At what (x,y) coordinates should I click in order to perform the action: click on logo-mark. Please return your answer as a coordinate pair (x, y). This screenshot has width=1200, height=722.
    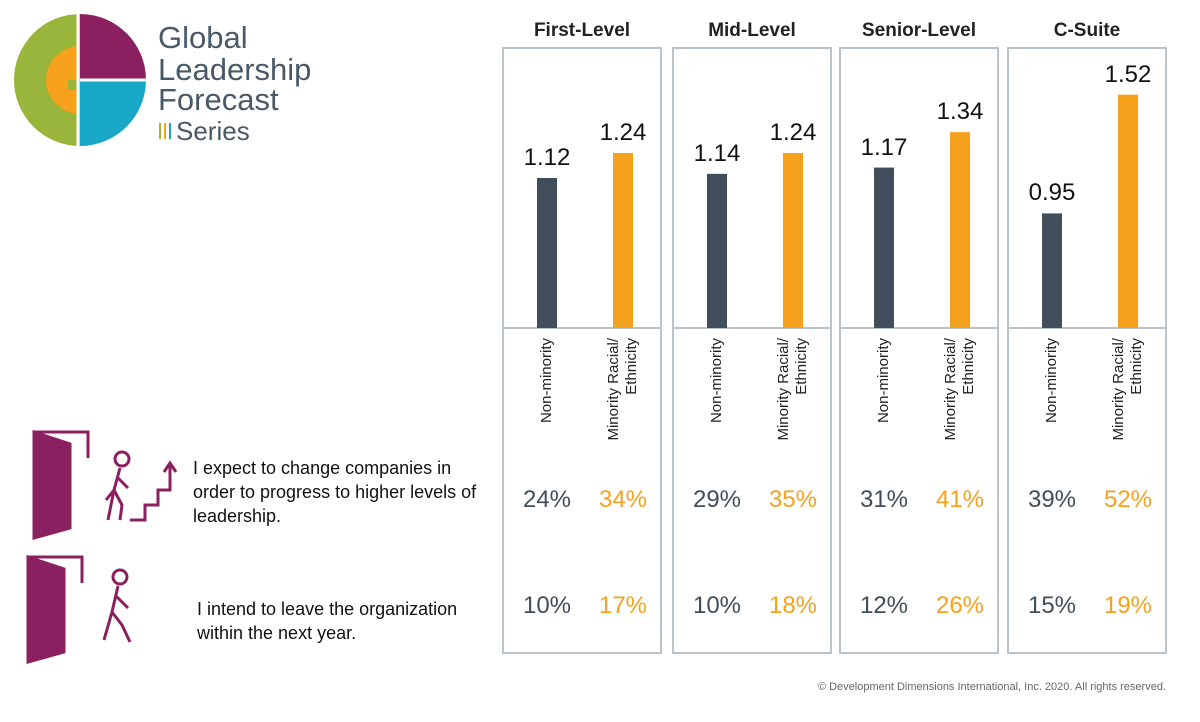
    Looking at the image, I should click on (92, 80).